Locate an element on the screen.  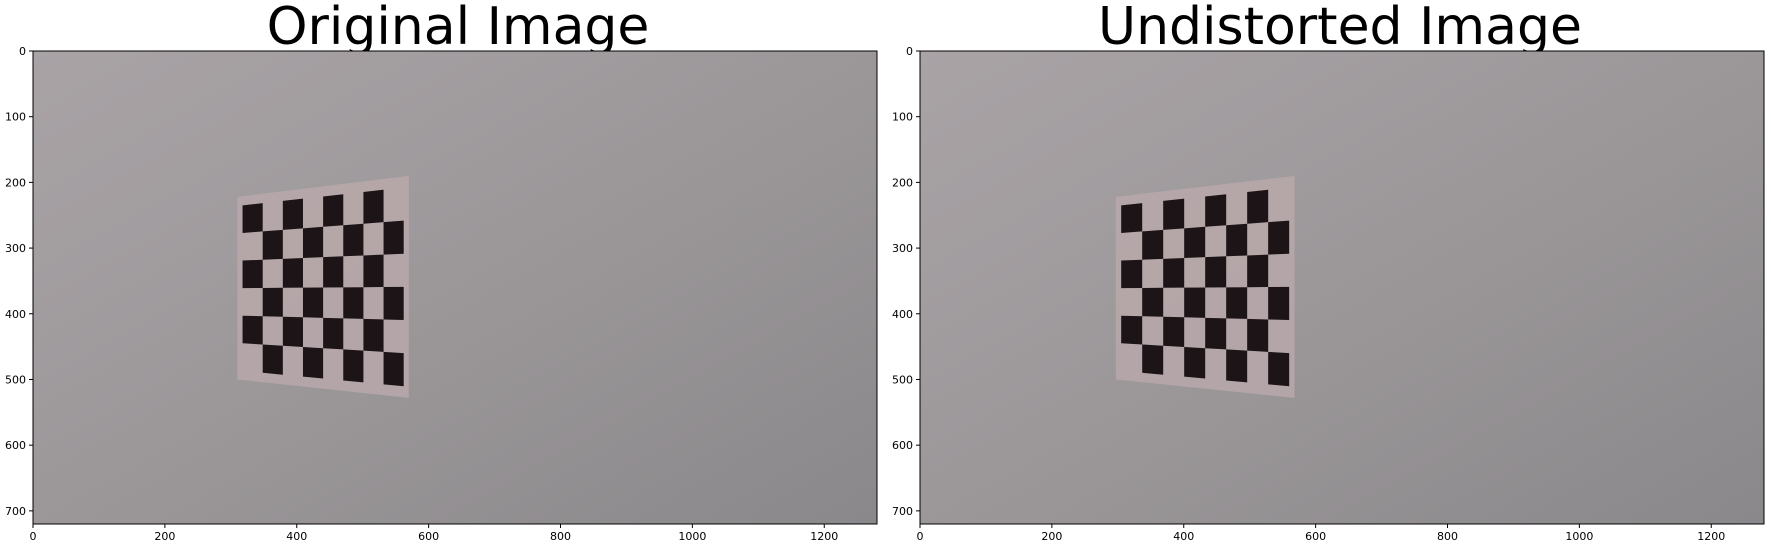
checkerboard-undistorted is located at coordinates (1205, 286).